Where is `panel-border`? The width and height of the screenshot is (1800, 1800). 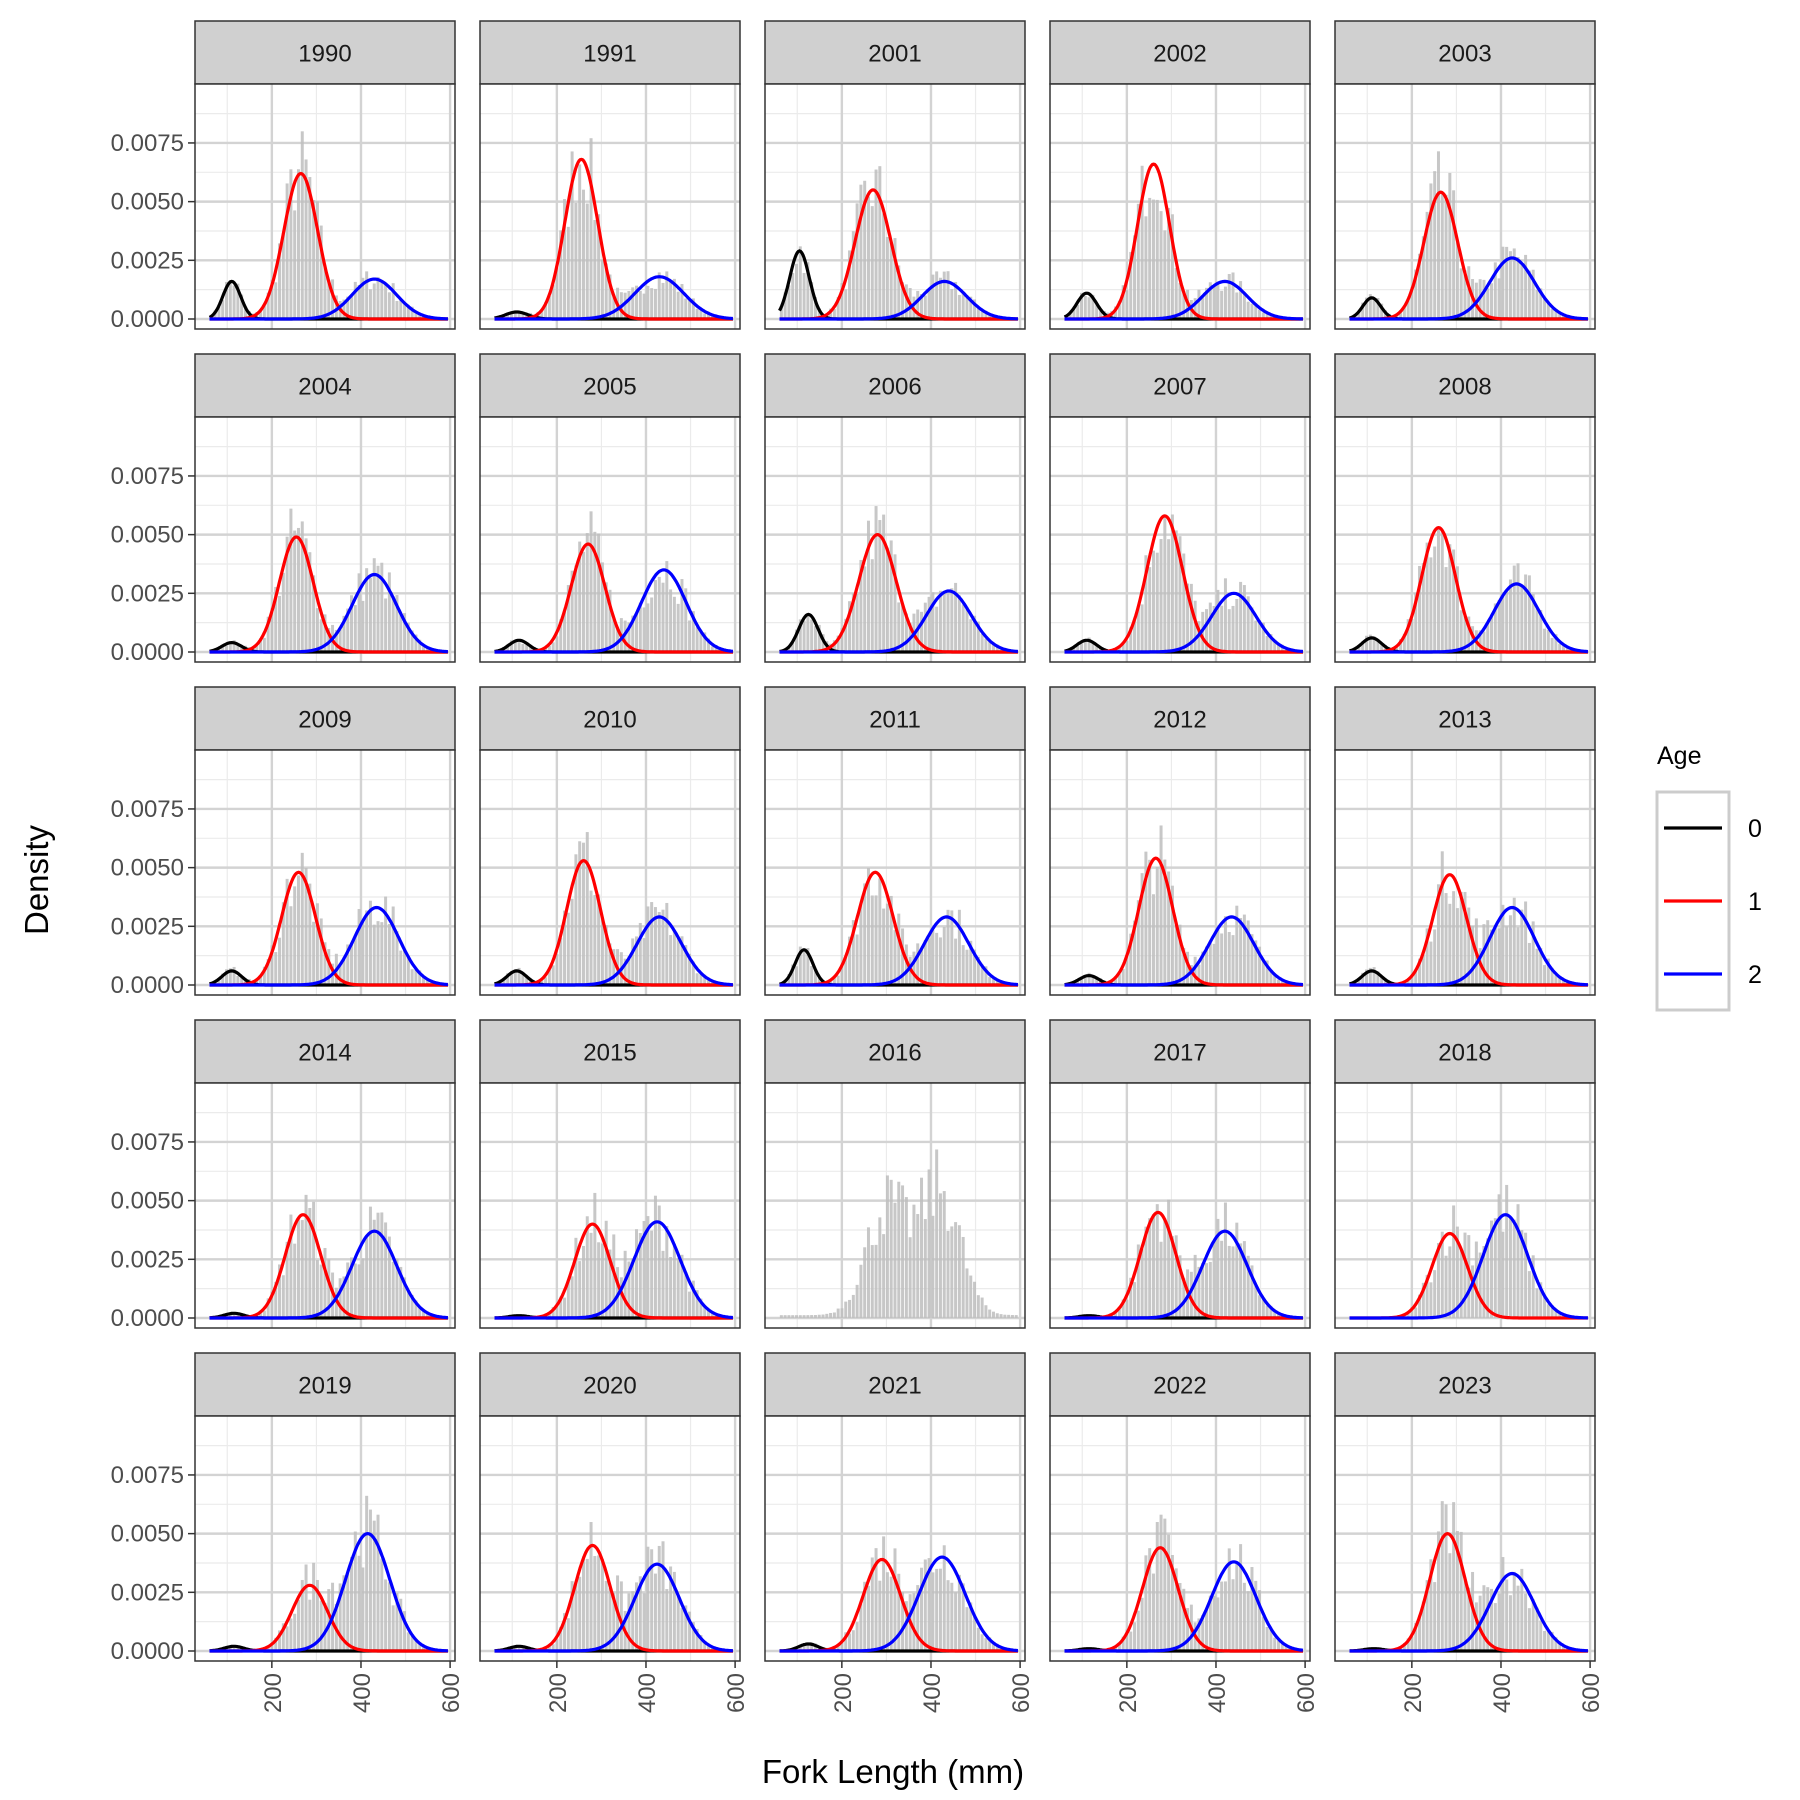
panel-border is located at coordinates (895, 1205).